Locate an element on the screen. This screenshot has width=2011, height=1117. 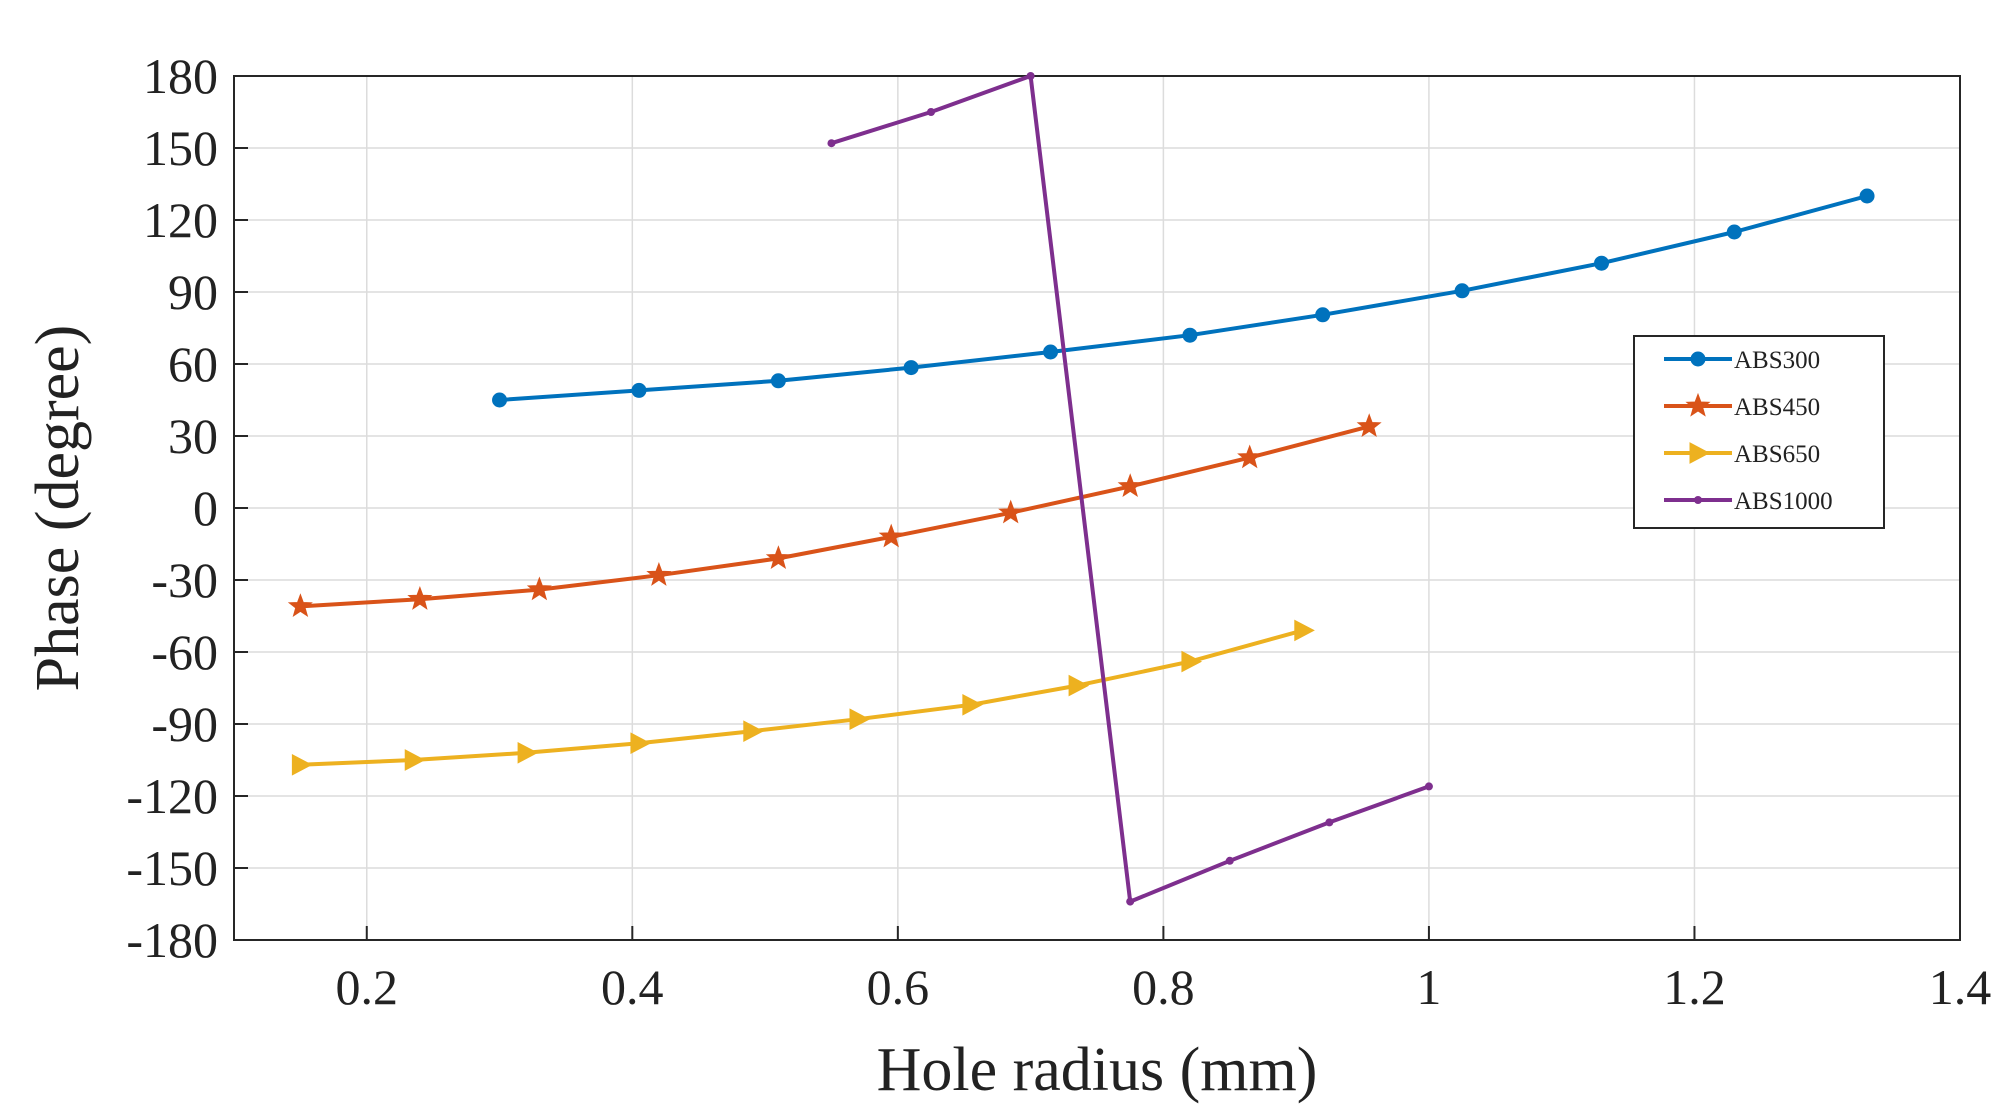
legend-label: ABS1000 is located at coordinates (1783, 501).